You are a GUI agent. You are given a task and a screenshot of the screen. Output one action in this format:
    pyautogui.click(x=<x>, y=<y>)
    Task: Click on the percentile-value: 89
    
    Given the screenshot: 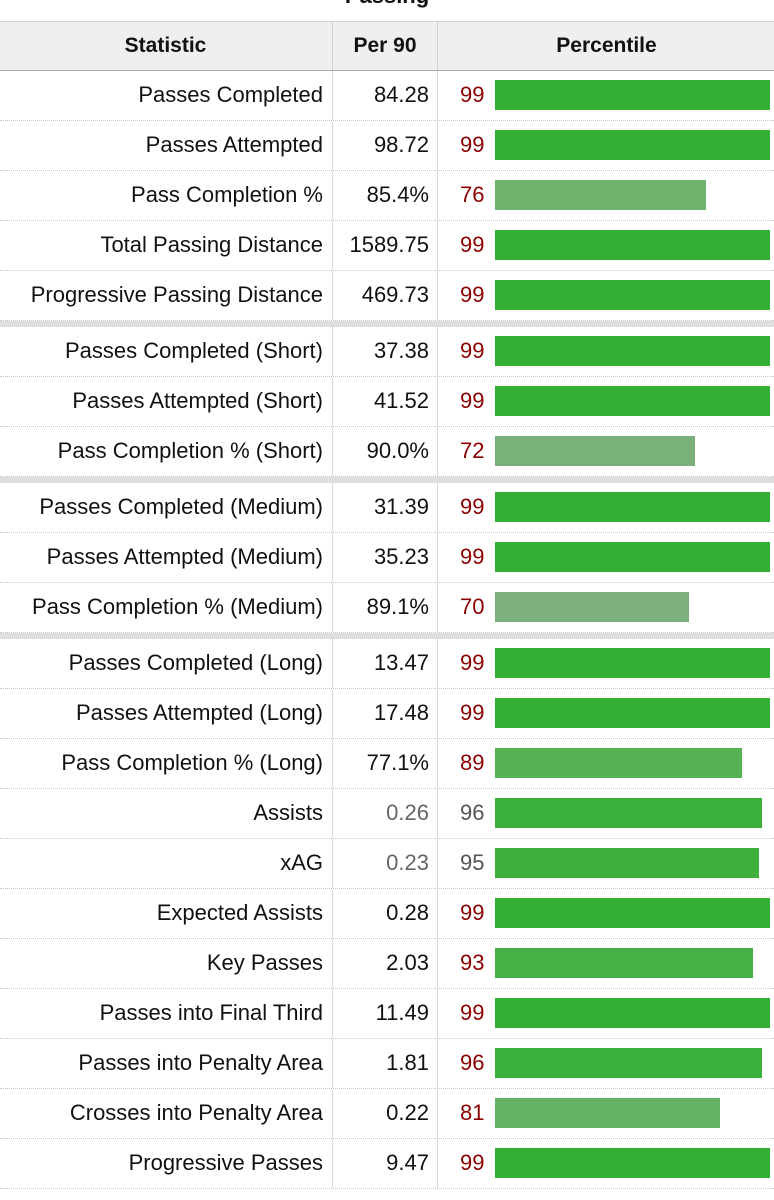 What is the action you would take?
    pyautogui.click(x=472, y=762)
    